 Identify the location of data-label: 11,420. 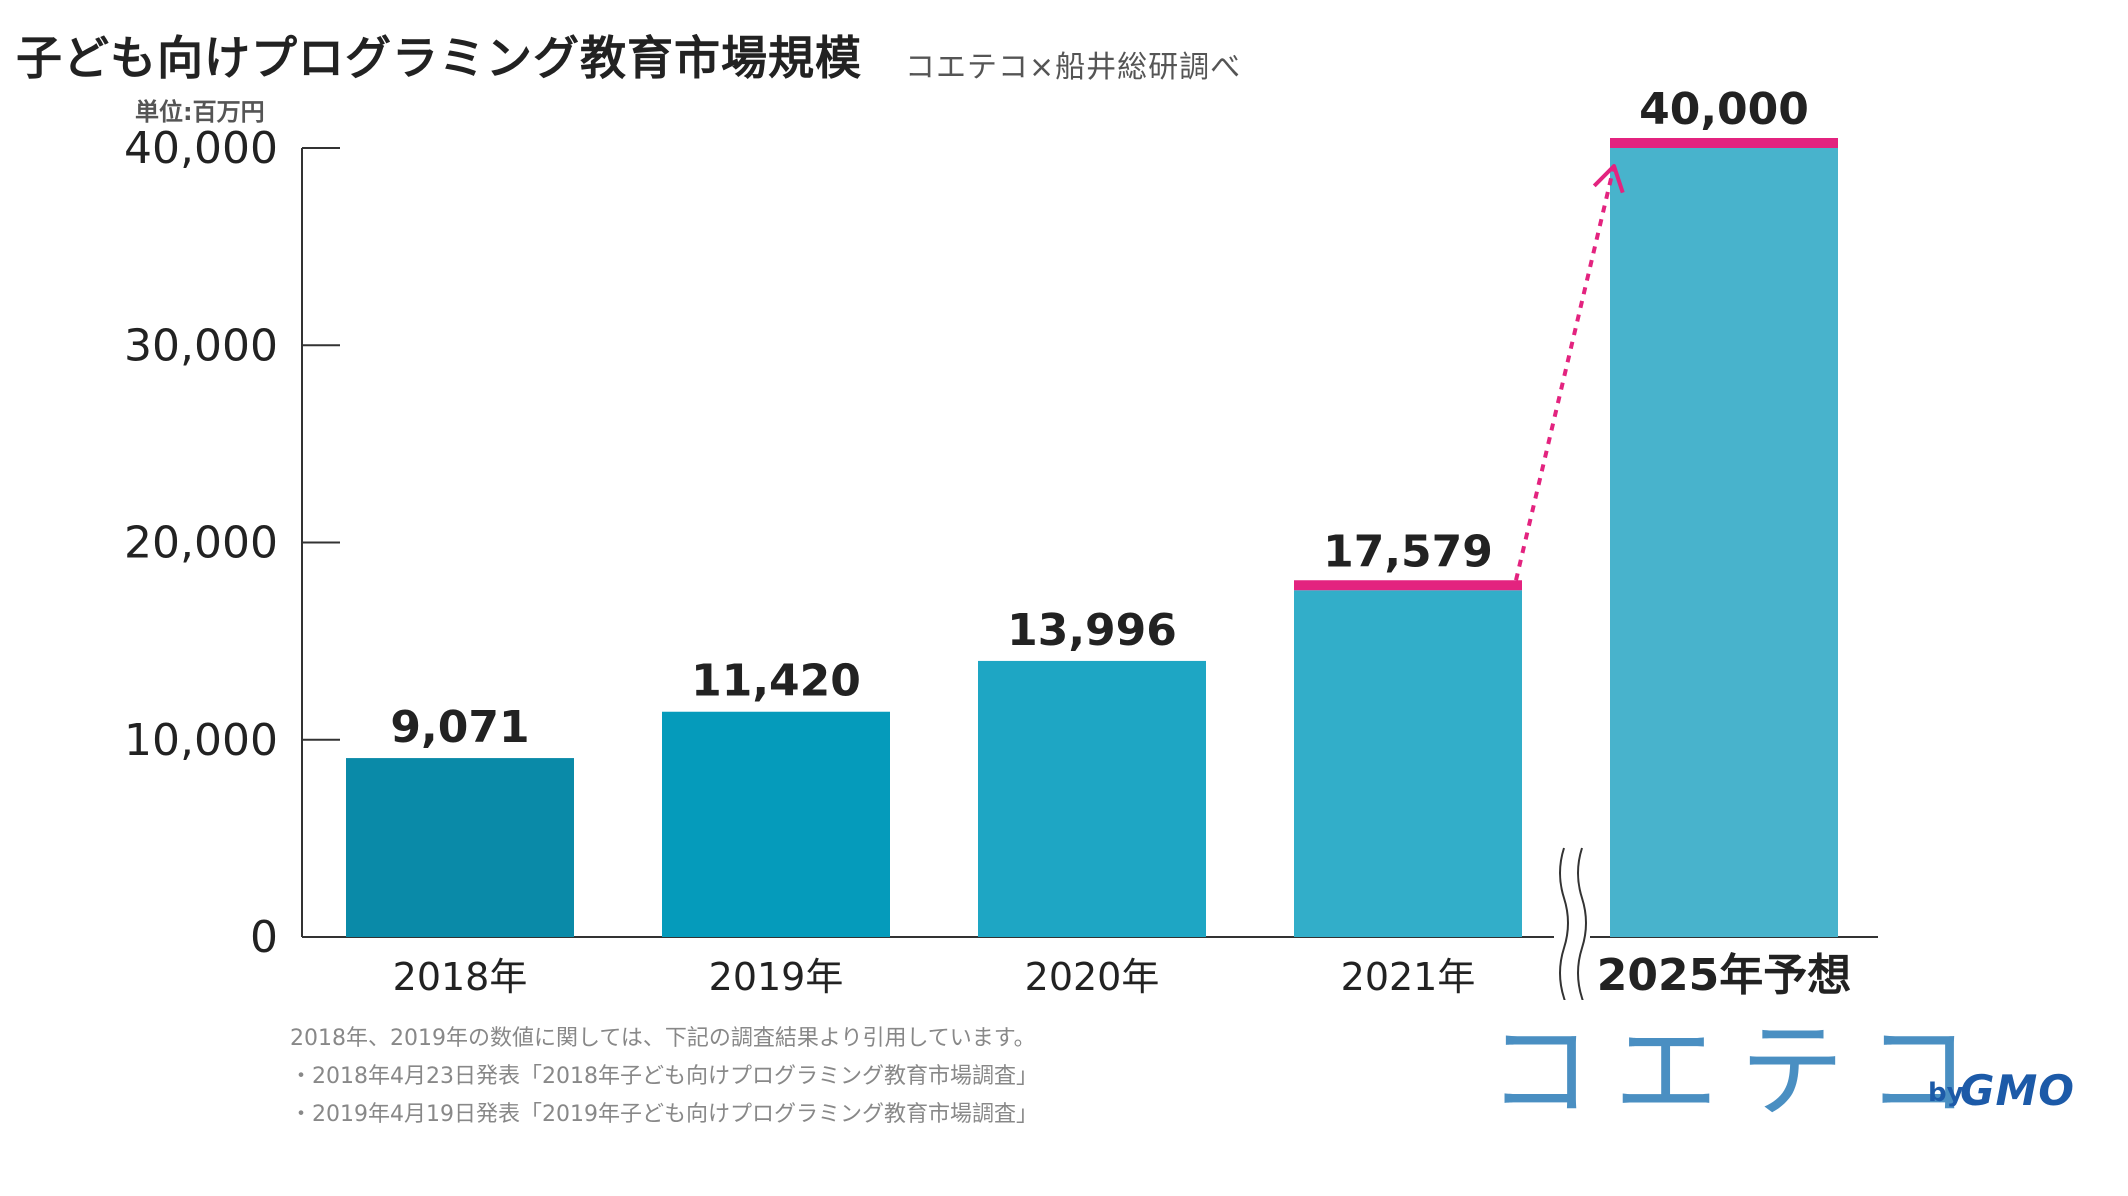
(776, 681).